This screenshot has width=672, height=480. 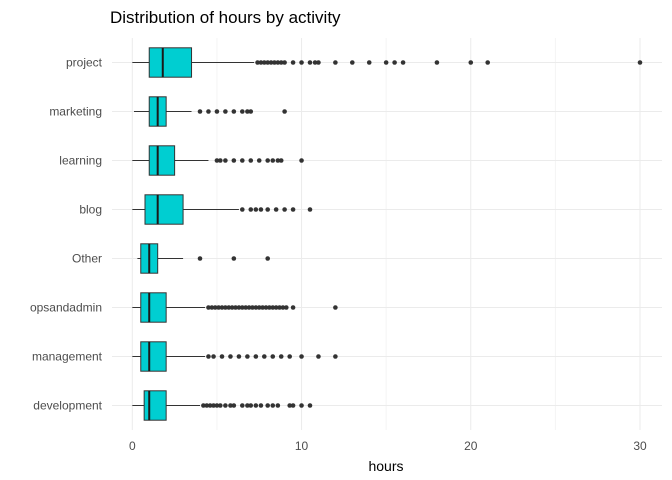 I want to click on x-tick-label: 30, so click(x=640, y=446).